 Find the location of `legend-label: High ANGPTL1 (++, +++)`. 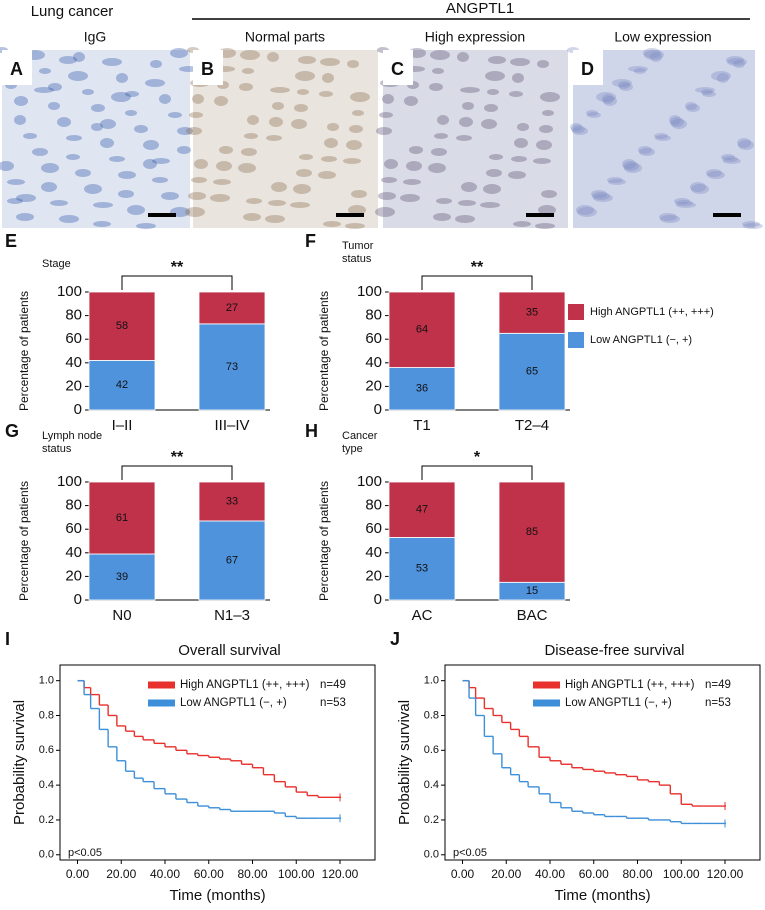

legend-label: High ANGPTL1 (++, +++) is located at coordinates (630, 685).